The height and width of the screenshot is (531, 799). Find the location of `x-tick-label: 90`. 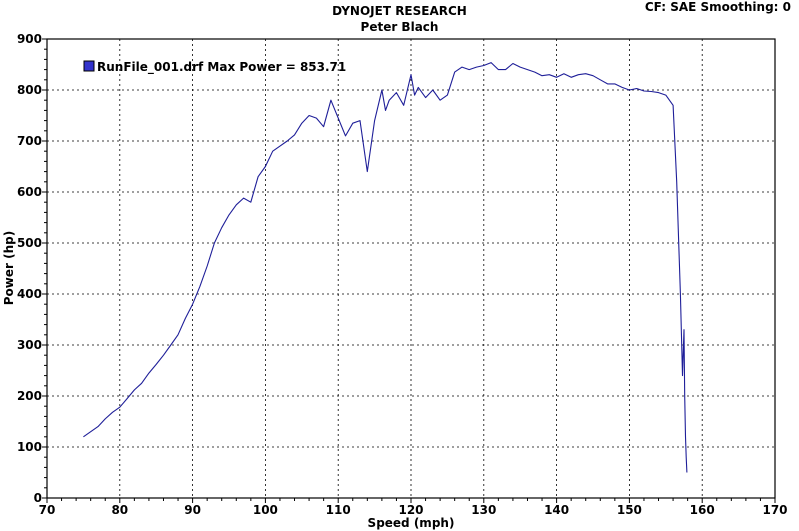

x-tick-label: 90 is located at coordinates (192, 510).